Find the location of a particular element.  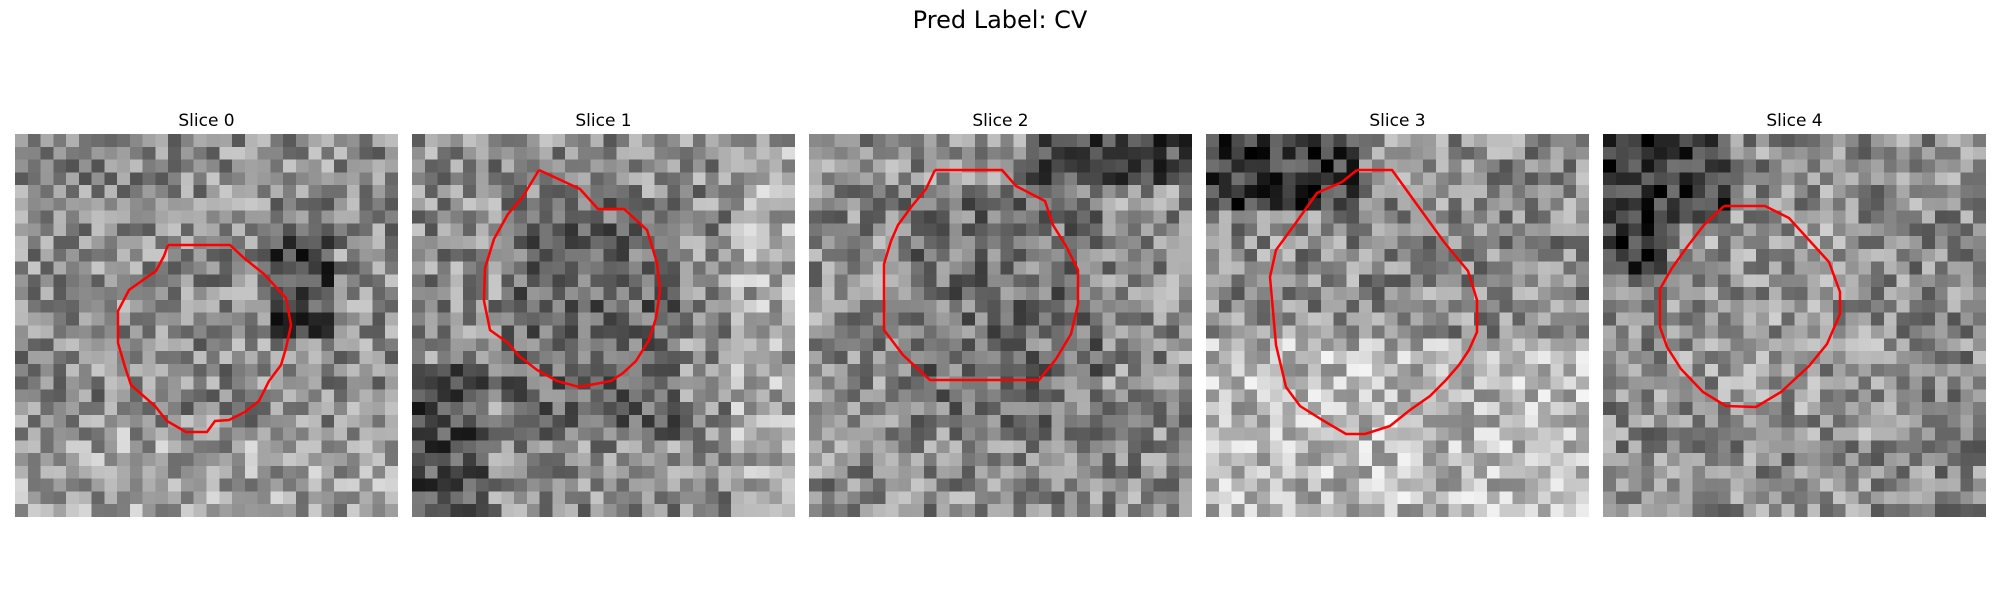

slice-4-contour is located at coordinates (1750, 306).